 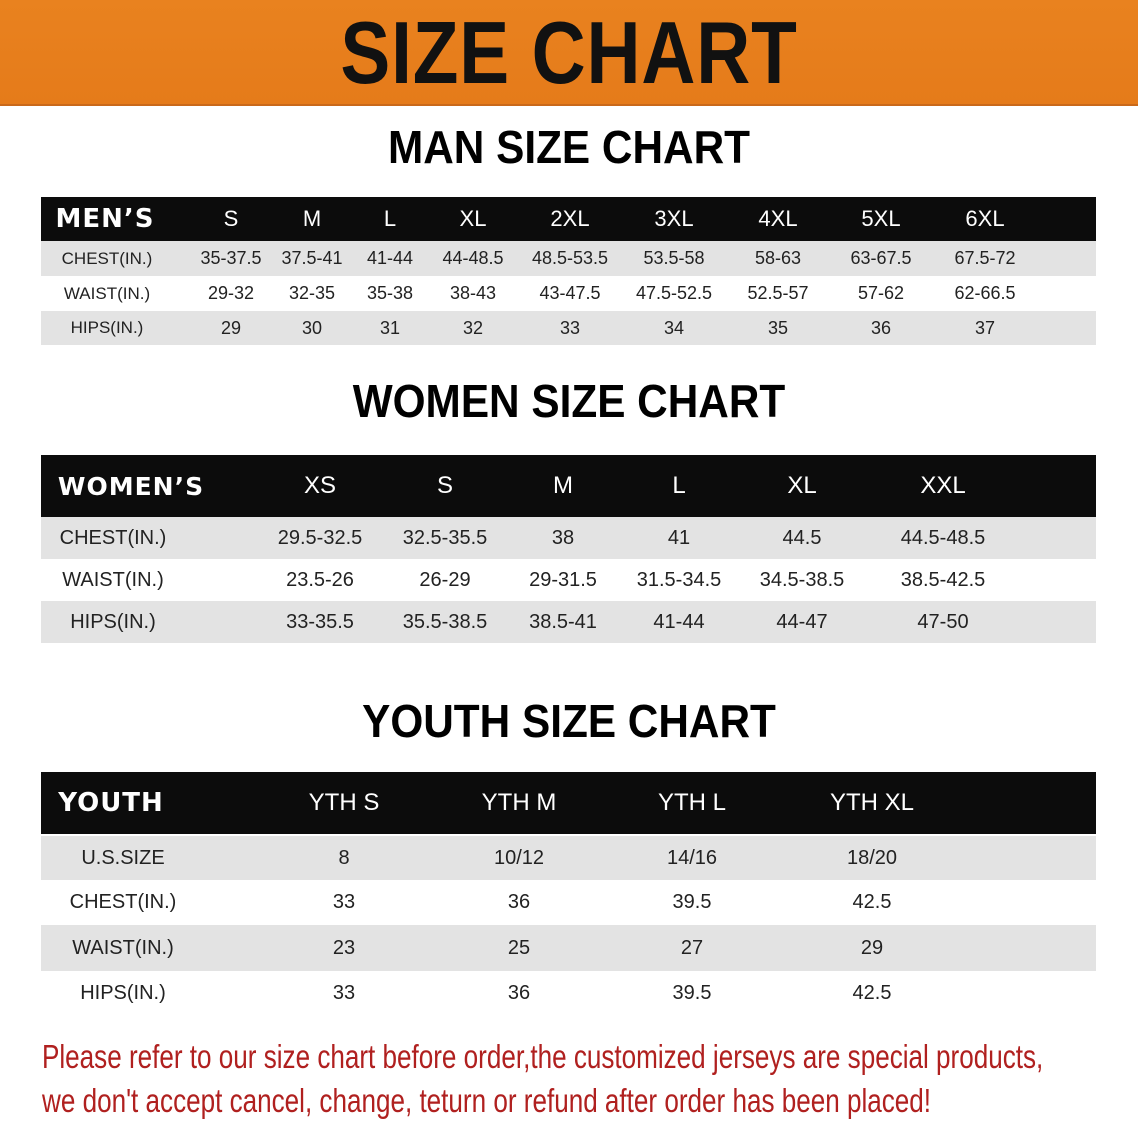 I want to click on table-row: HIPS(IN.) 29 30 31 32 33 34 35 36 37, so click(x=568, y=328).